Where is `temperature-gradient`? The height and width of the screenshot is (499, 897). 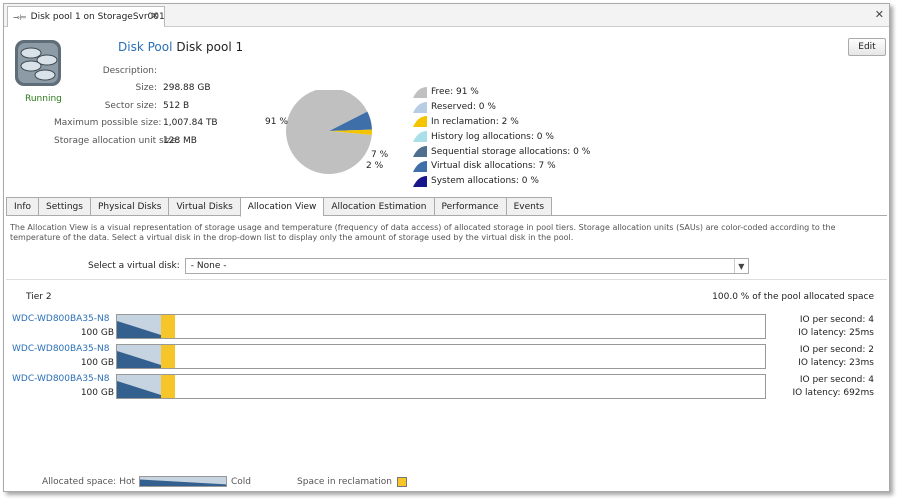 temperature-gradient is located at coordinates (183, 481).